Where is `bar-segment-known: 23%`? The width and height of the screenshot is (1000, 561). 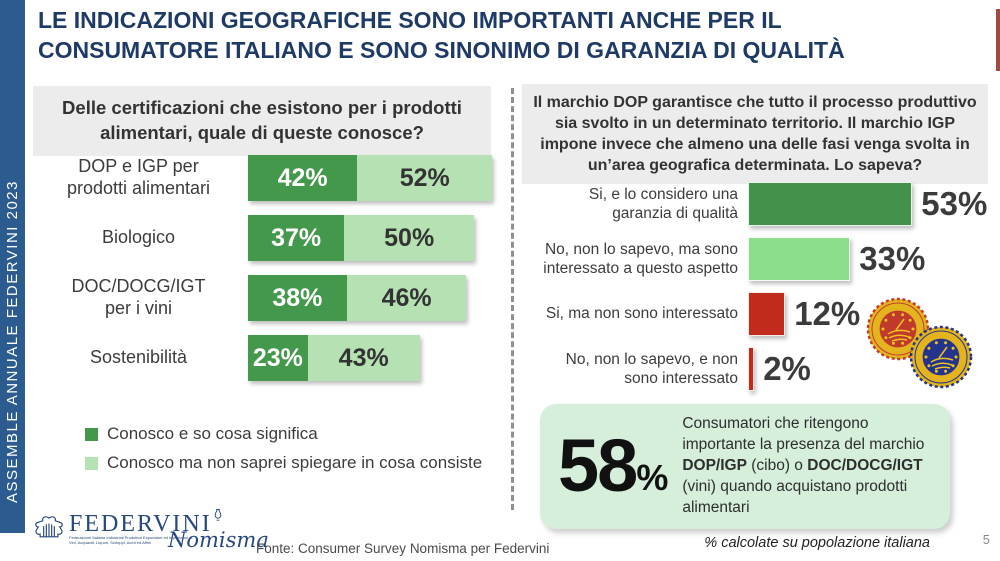 bar-segment-known: 23% is located at coordinates (278, 358).